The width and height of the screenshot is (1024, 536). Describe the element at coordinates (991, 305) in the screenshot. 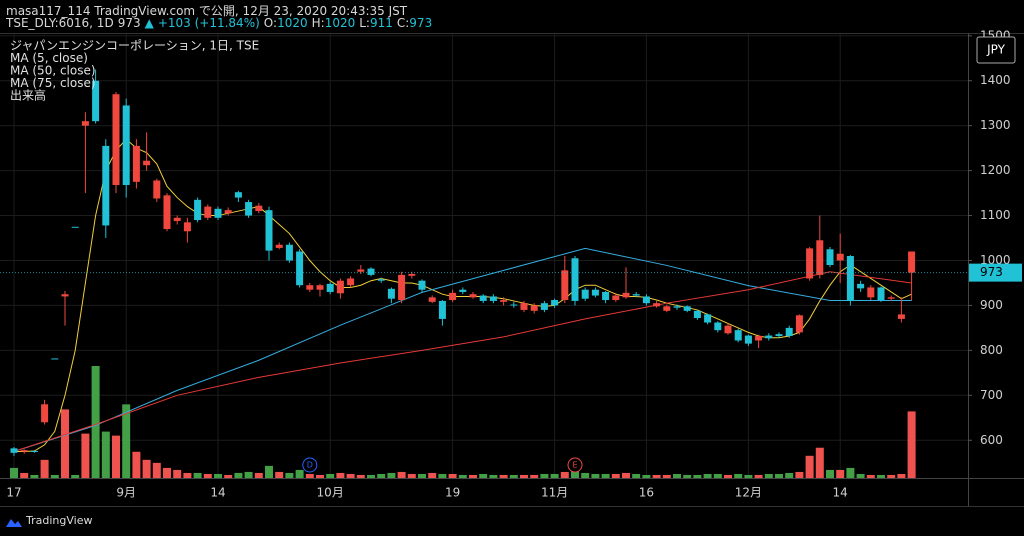

I see `y-tick-label: 900` at that location.